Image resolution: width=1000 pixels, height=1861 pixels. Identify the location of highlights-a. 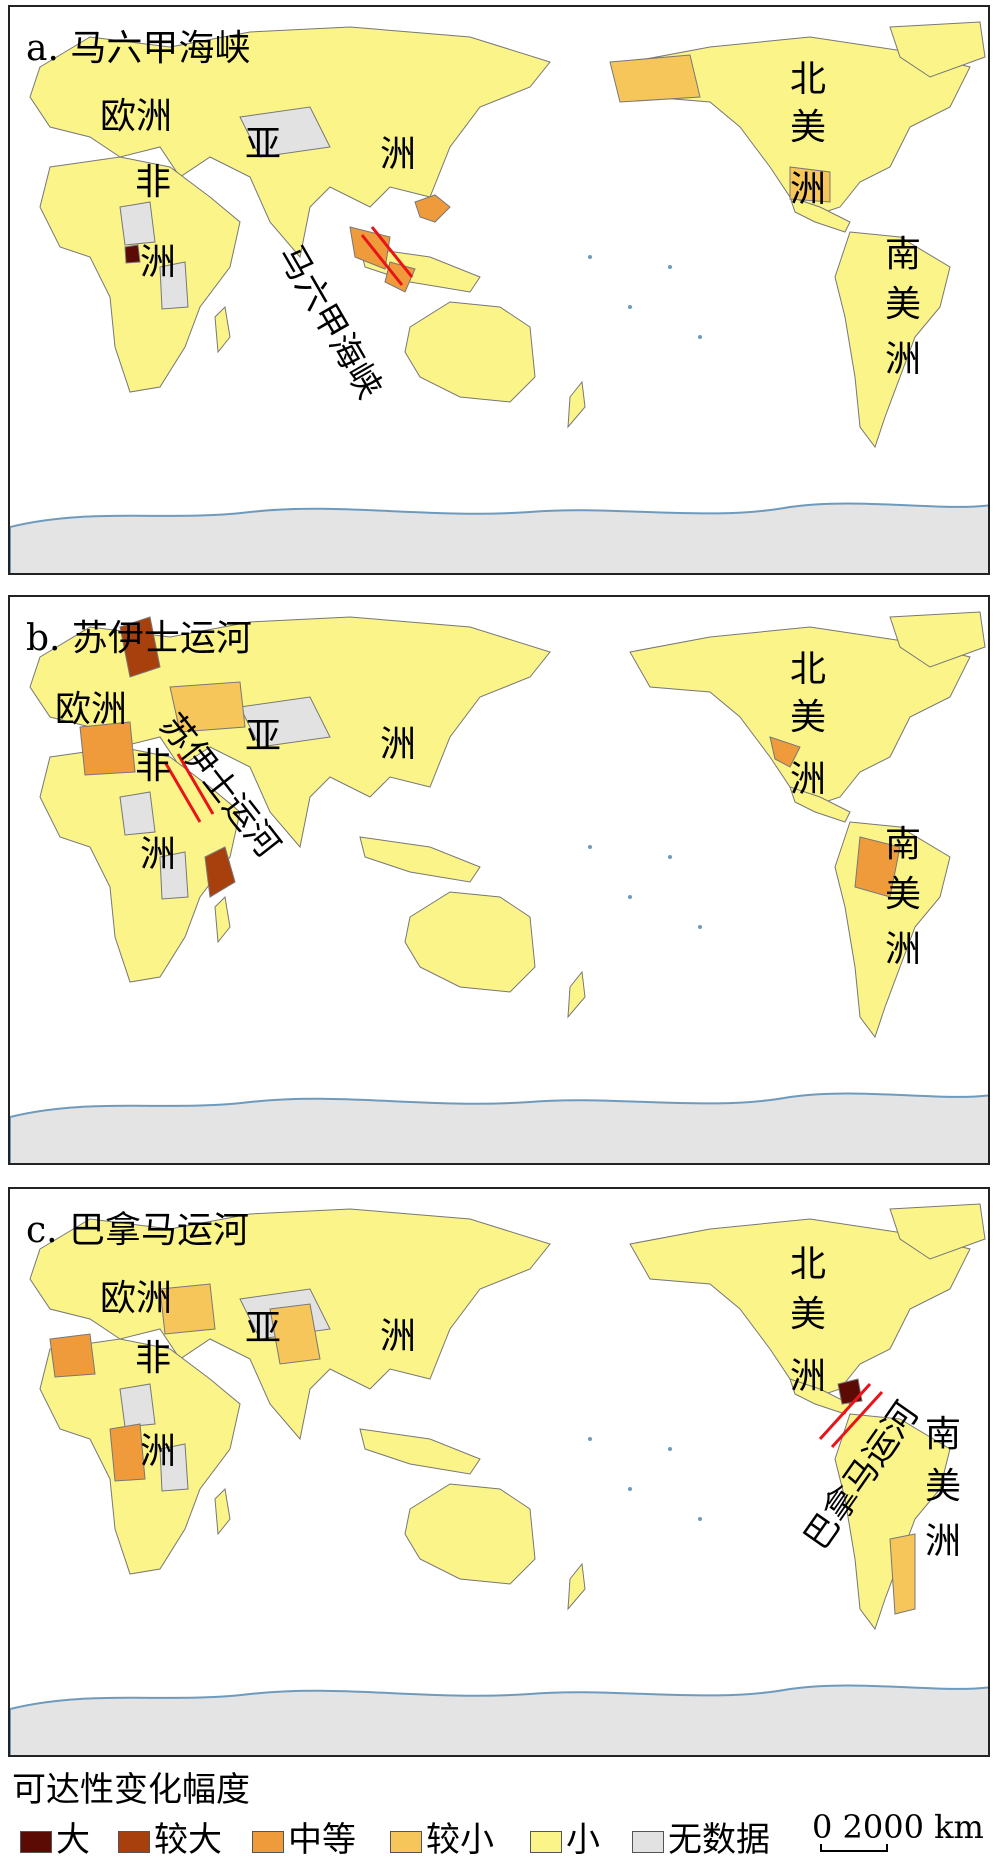
(477, 173).